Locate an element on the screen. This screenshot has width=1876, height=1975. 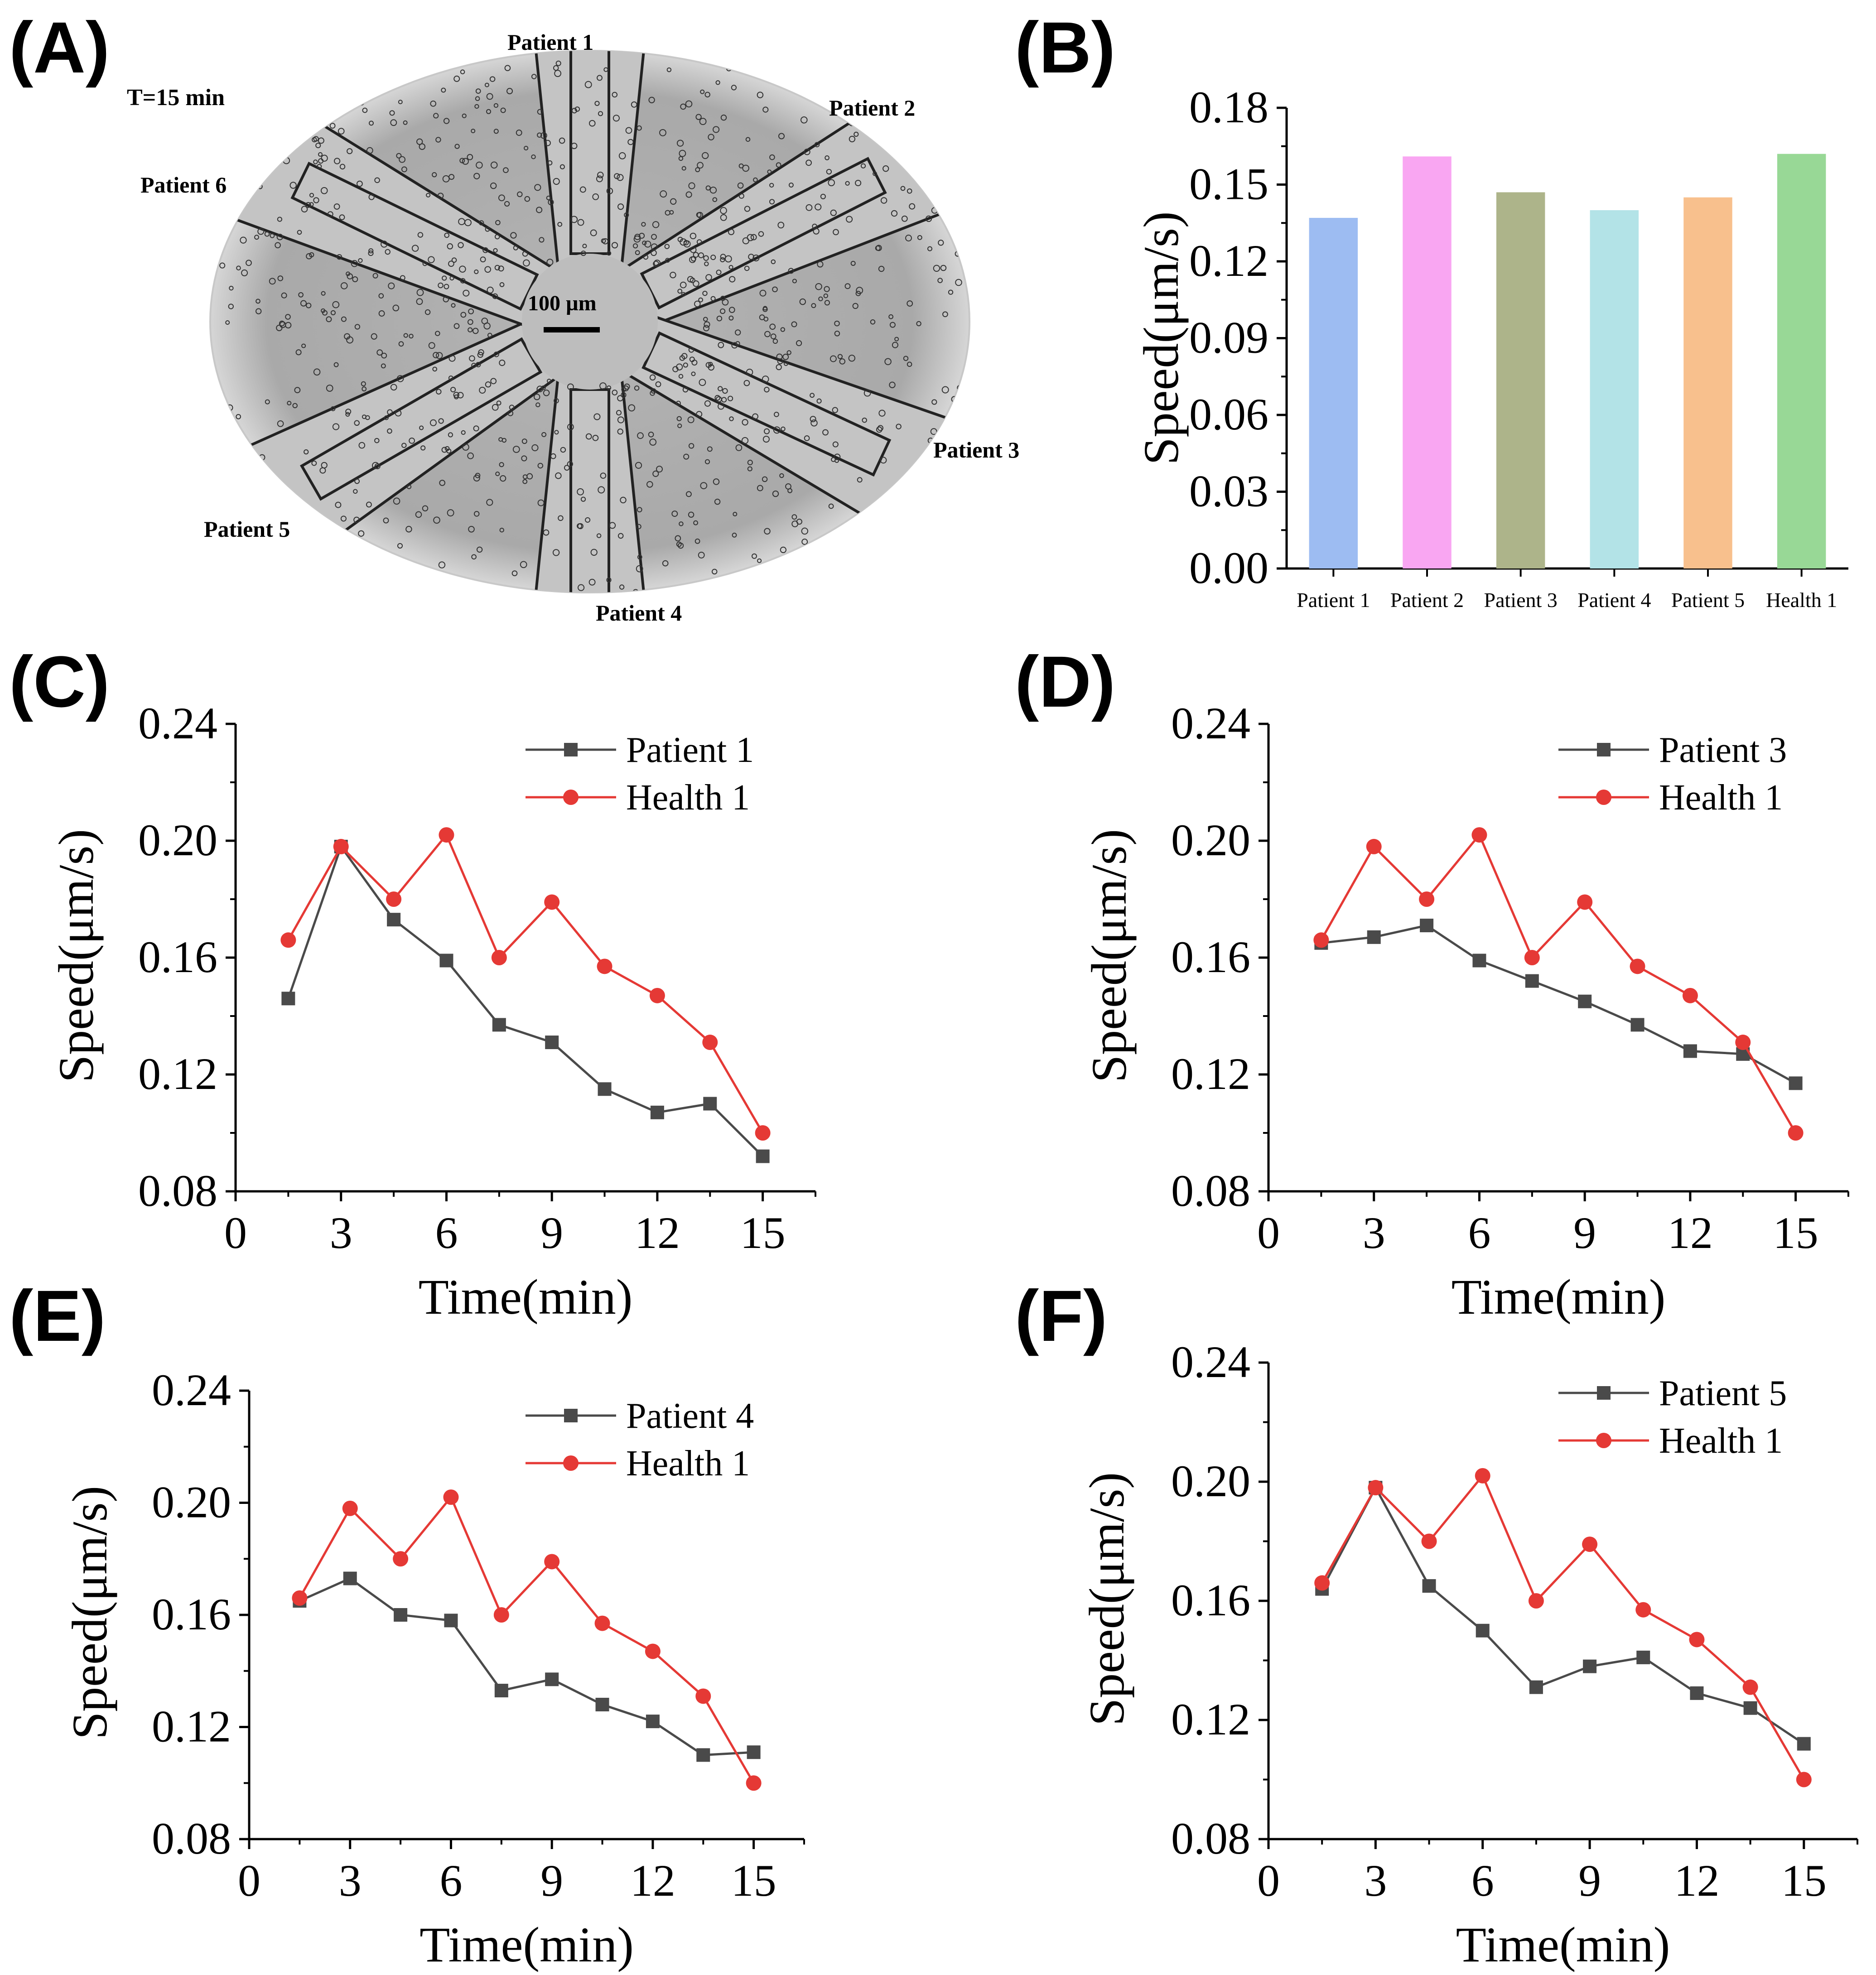
x-tick-label: 15 is located at coordinates (753, 1880).